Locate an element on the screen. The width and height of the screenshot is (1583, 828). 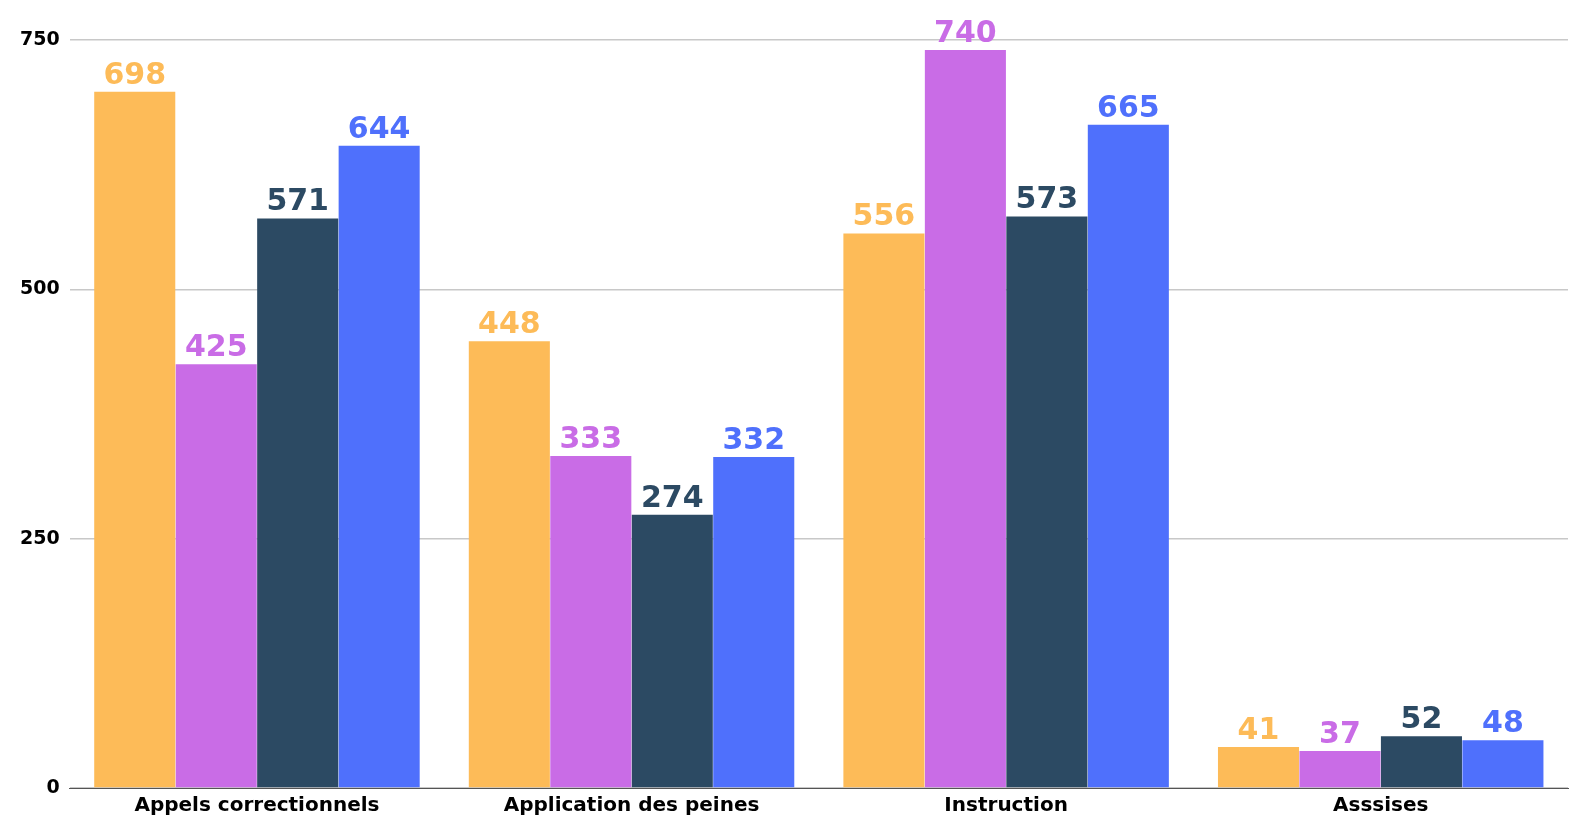
data-label: 740 is located at coordinates (965, 31).